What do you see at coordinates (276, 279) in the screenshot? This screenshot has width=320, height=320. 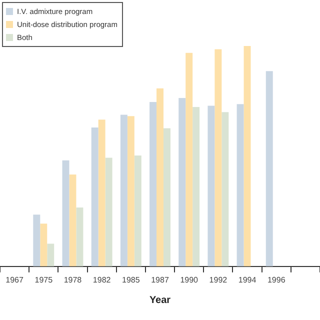 I see `x-tick-label: 1996` at bounding box center [276, 279].